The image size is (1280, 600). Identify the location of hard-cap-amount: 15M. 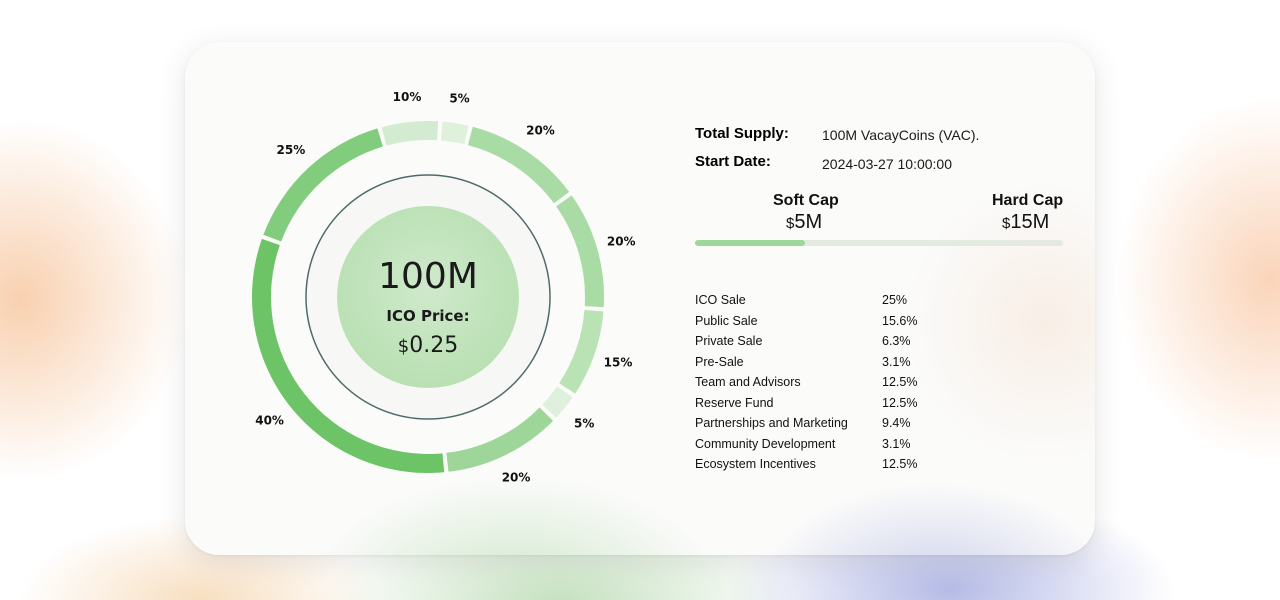
(1030, 222).